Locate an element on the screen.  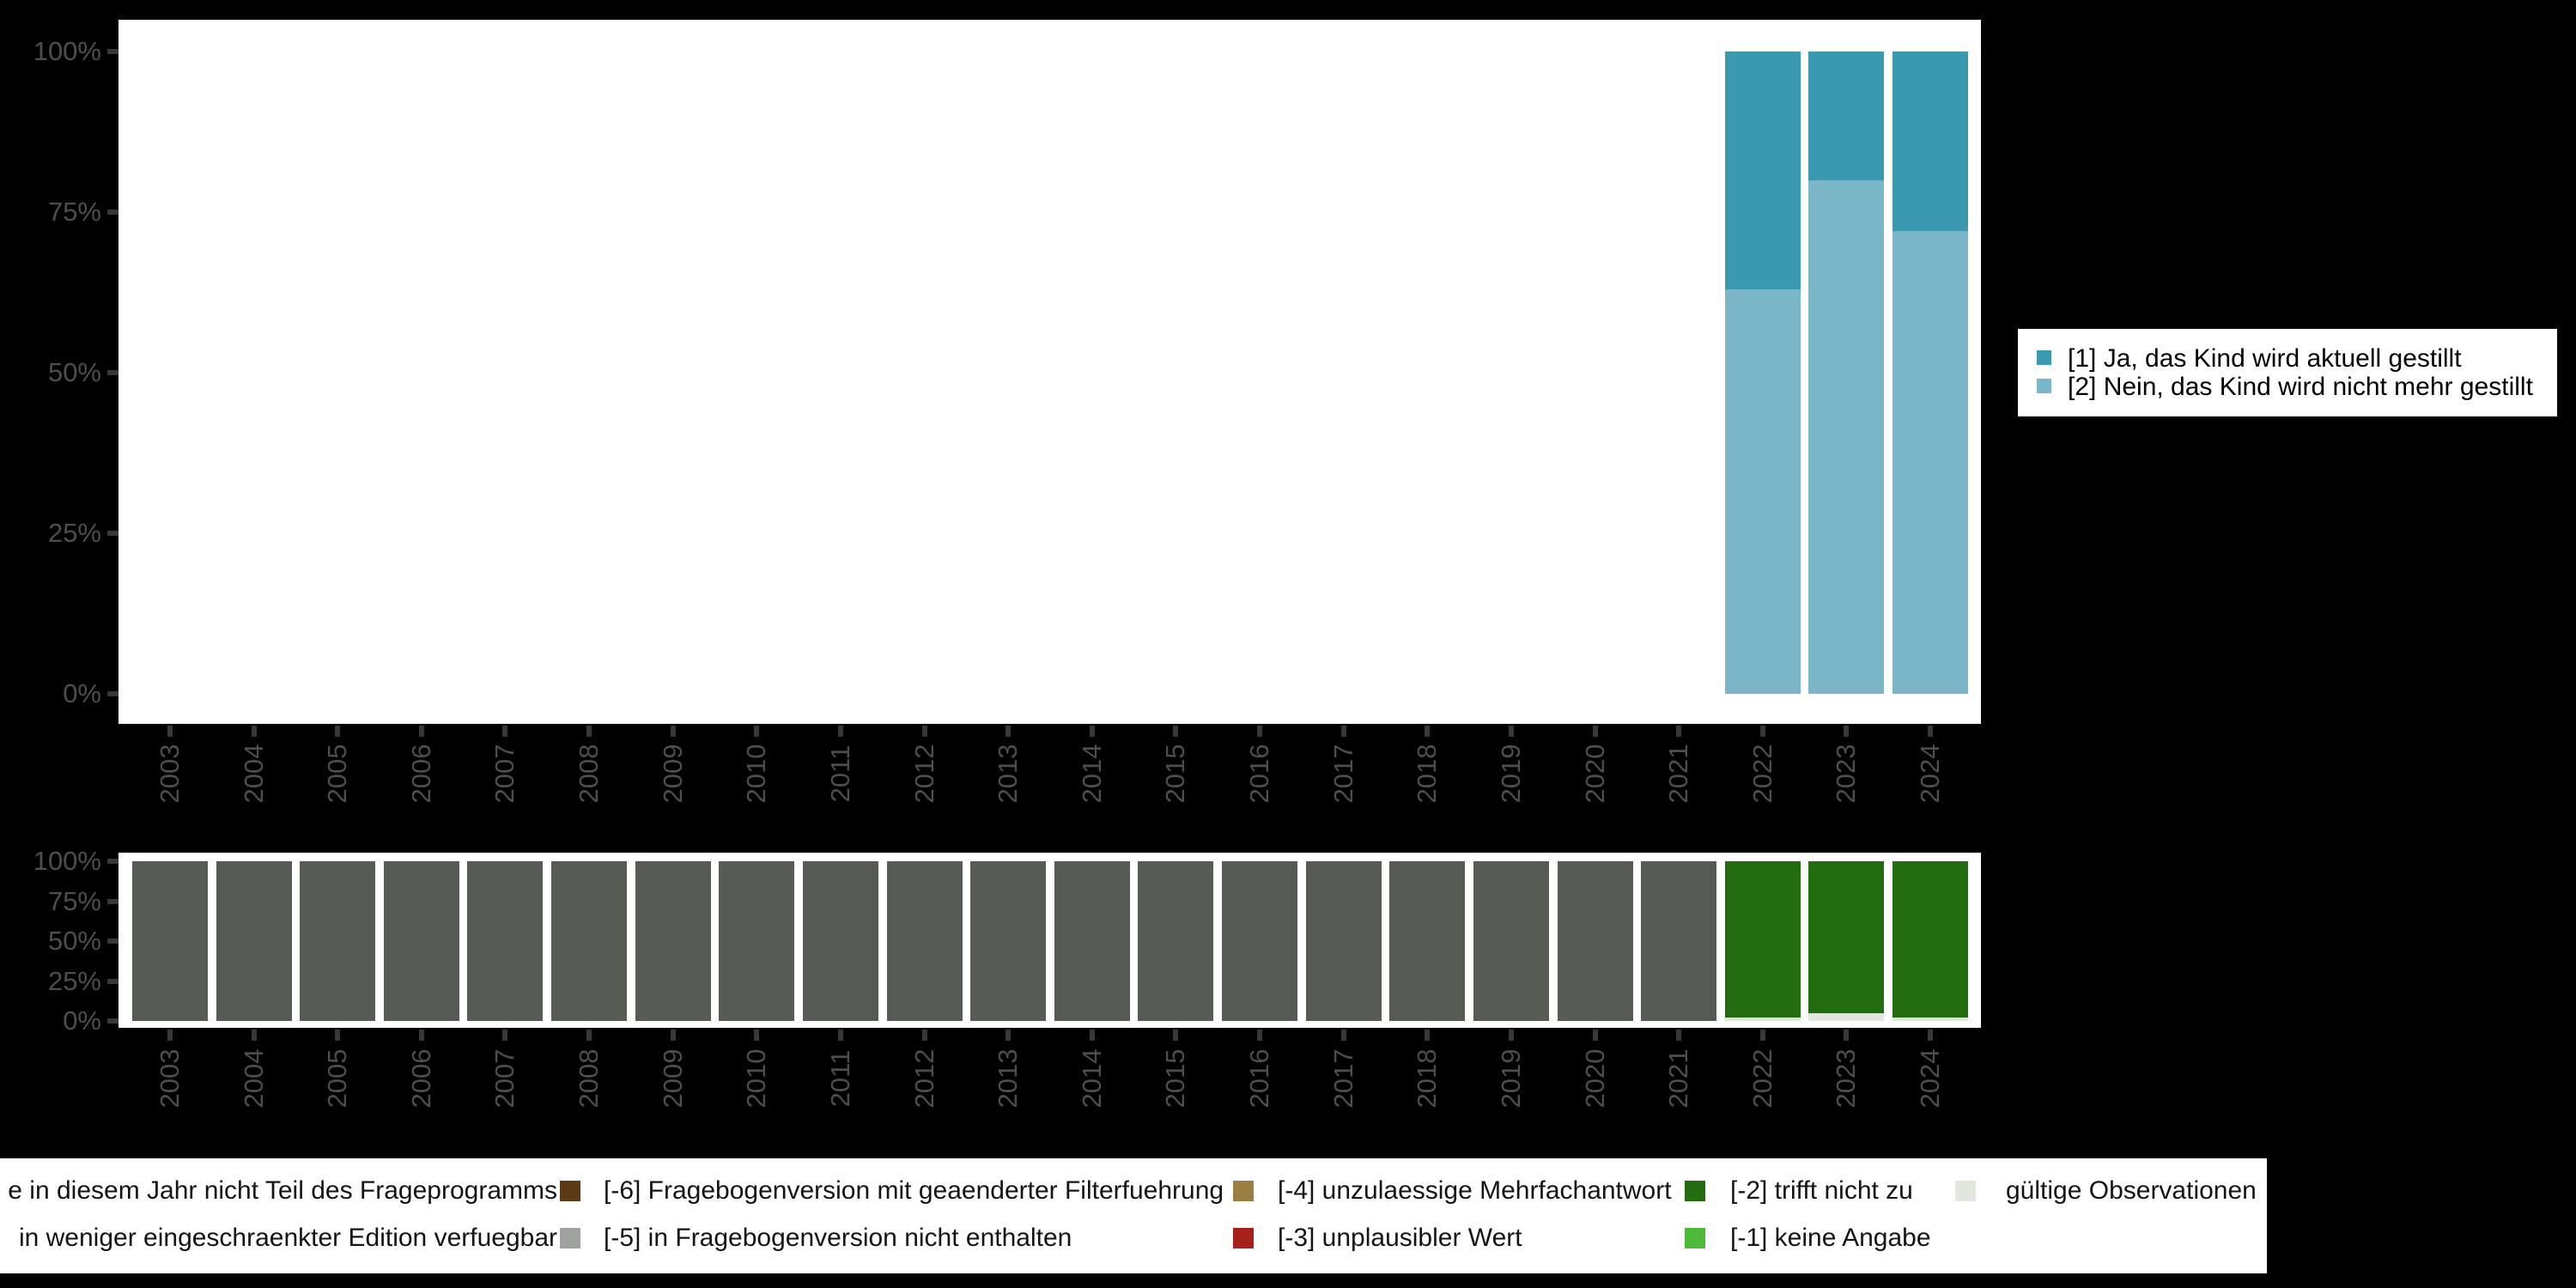
x-year-label: 2024 is located at coordinates (1931, 1078).